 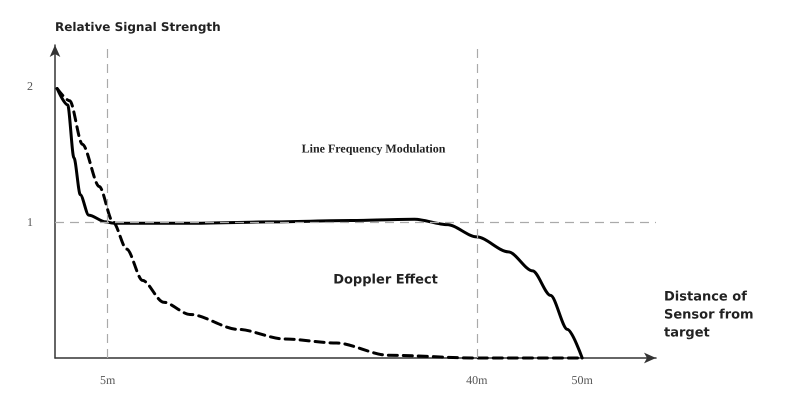 What do you see at coordinates (583, 380) in the screenshot?
I see `x-tick-label: 50m` at bounding box center [583, 380].